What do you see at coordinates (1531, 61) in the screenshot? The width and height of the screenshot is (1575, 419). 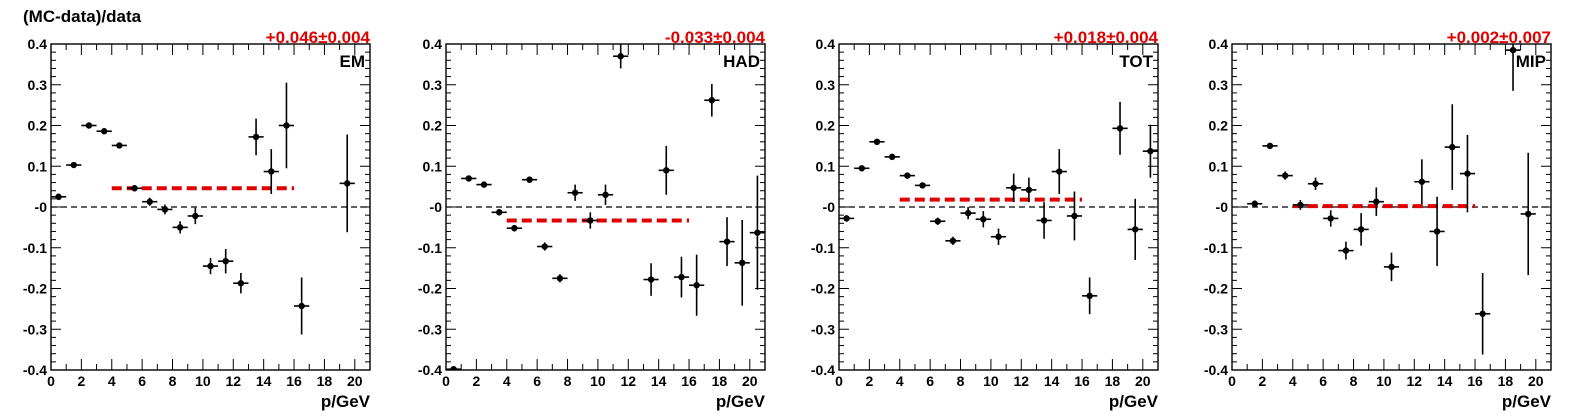 I see `panel-label: MIP` at bounding box center [1531, 61].